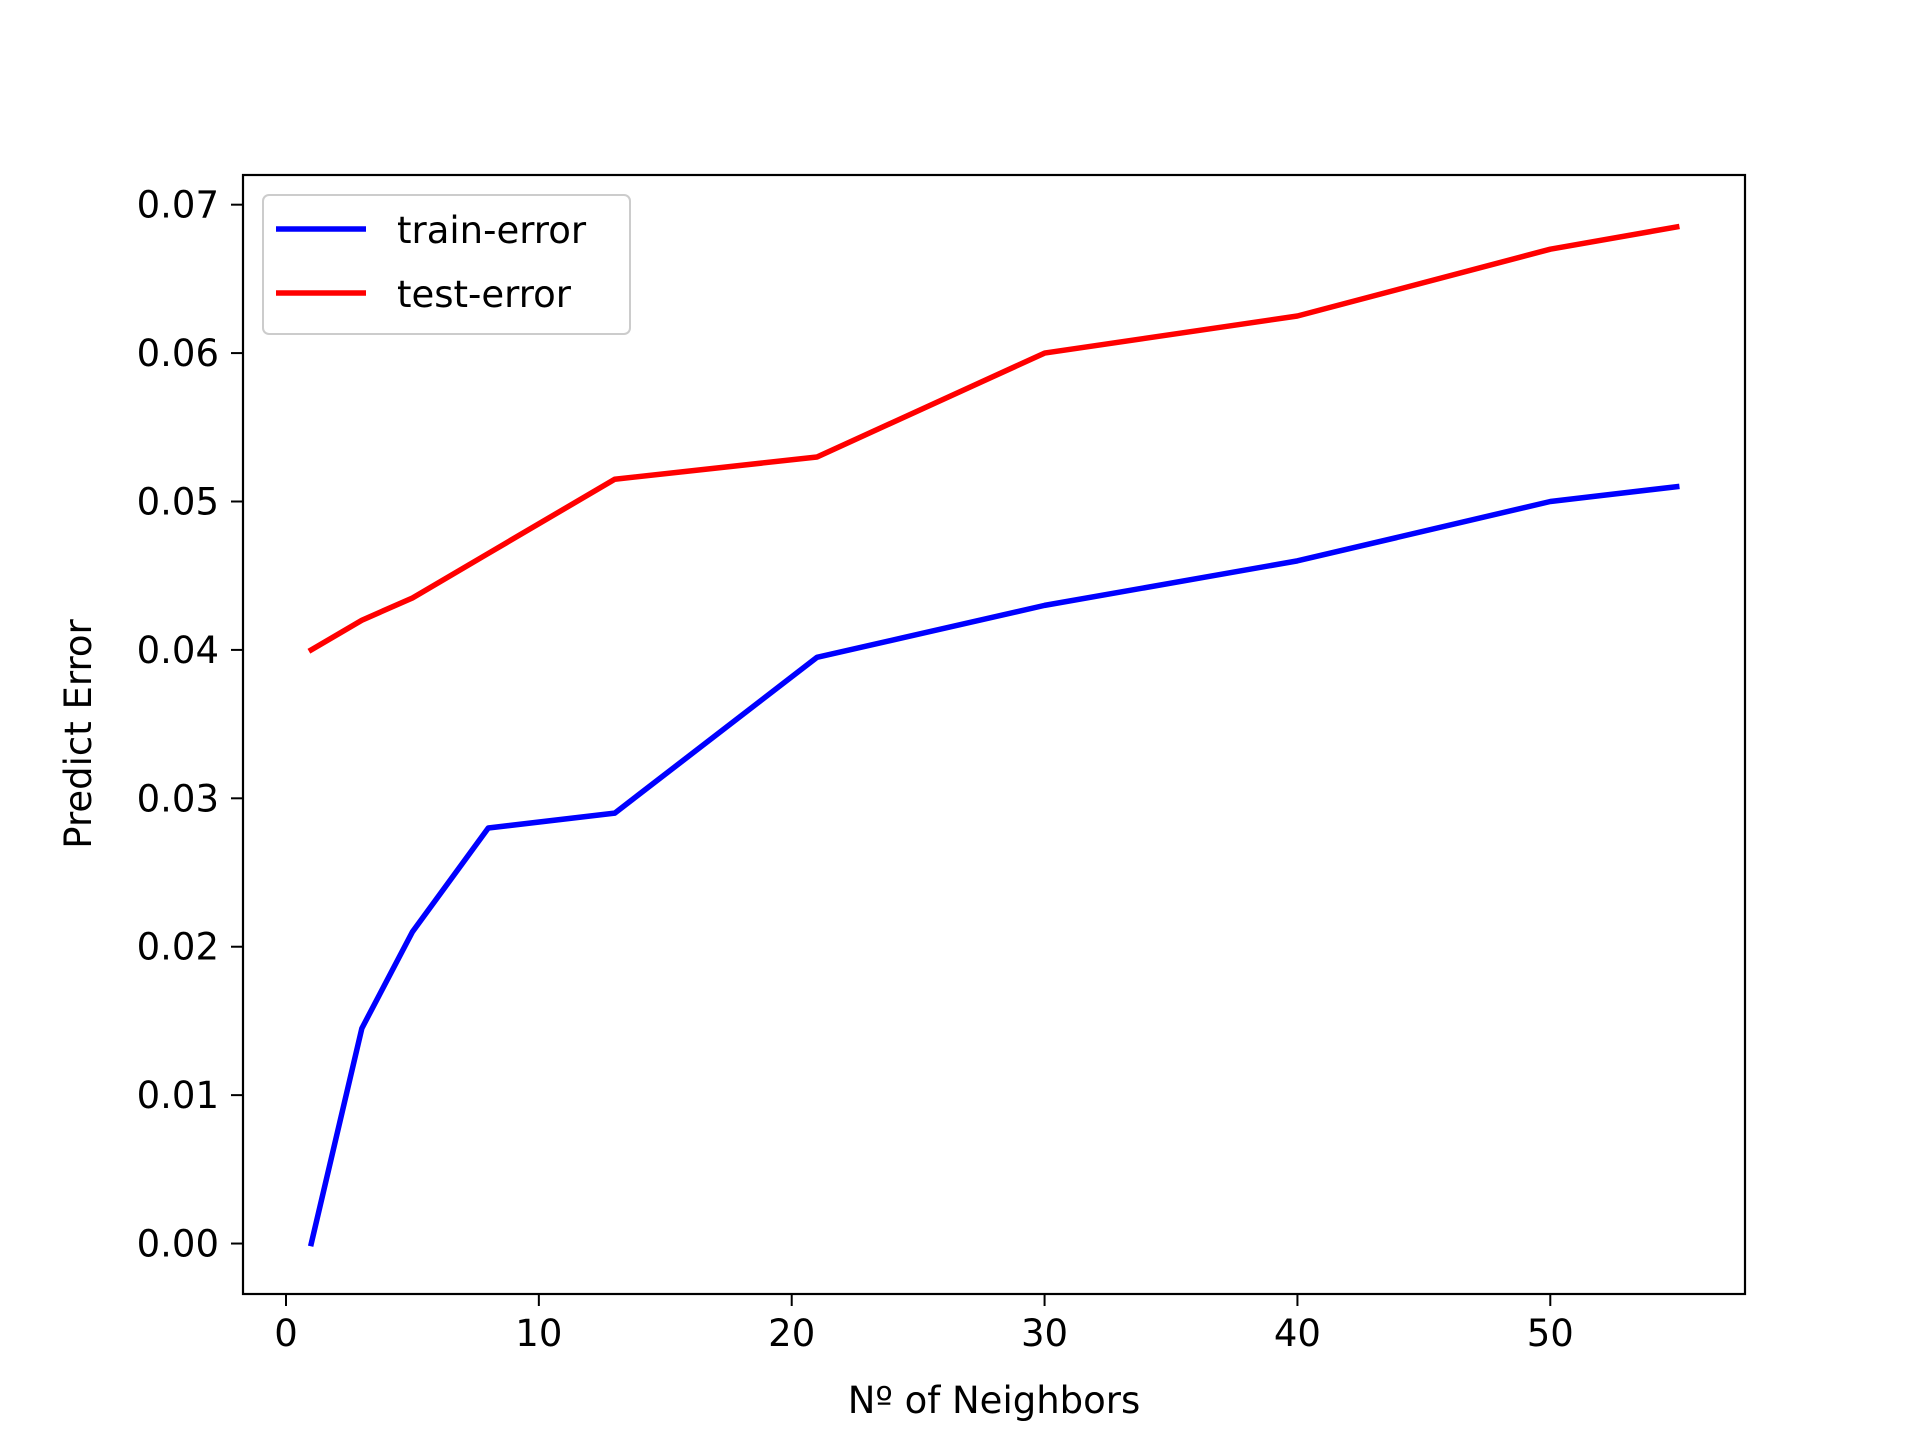 The width and height of the screenshot is (1920, 1440). What do you see at coordinates (791, 1333) in the screenshot?
I see `x-tick-label: 20` at bounding box center [791, 1333].